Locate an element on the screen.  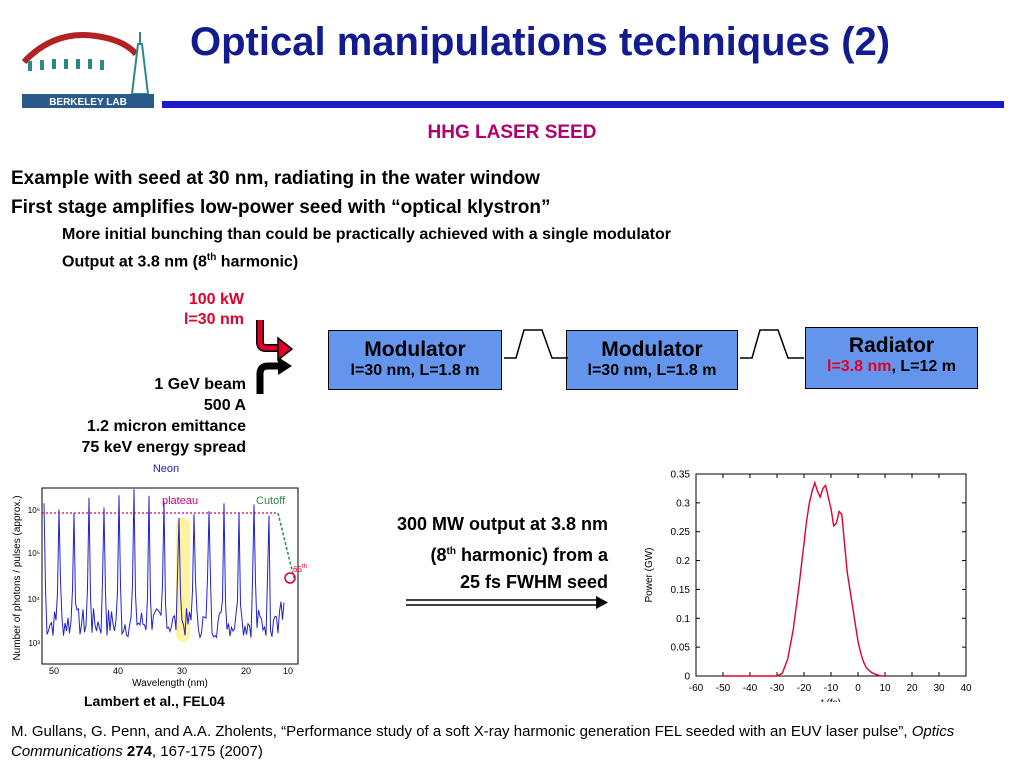
x-tick-label: 10 is located at coordinates (885, 688).